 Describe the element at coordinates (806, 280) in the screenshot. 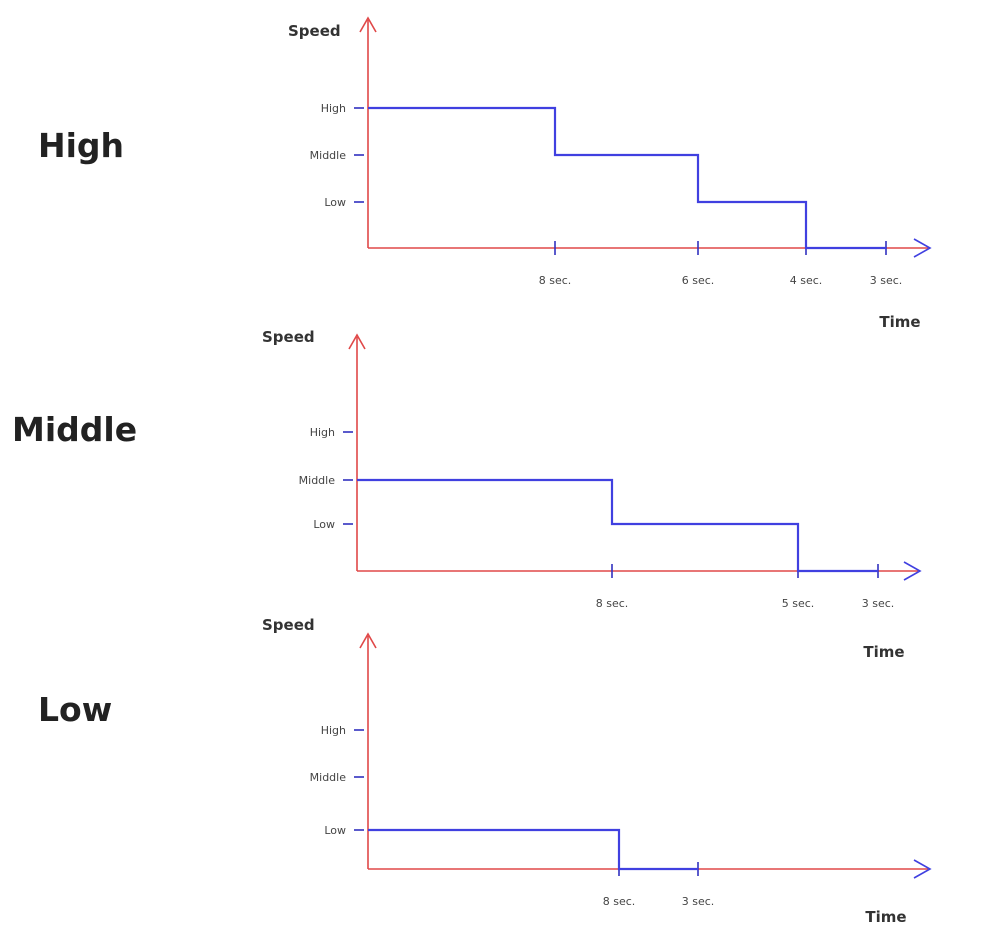

I see `x-tick-label: 4 sec.` at that location.